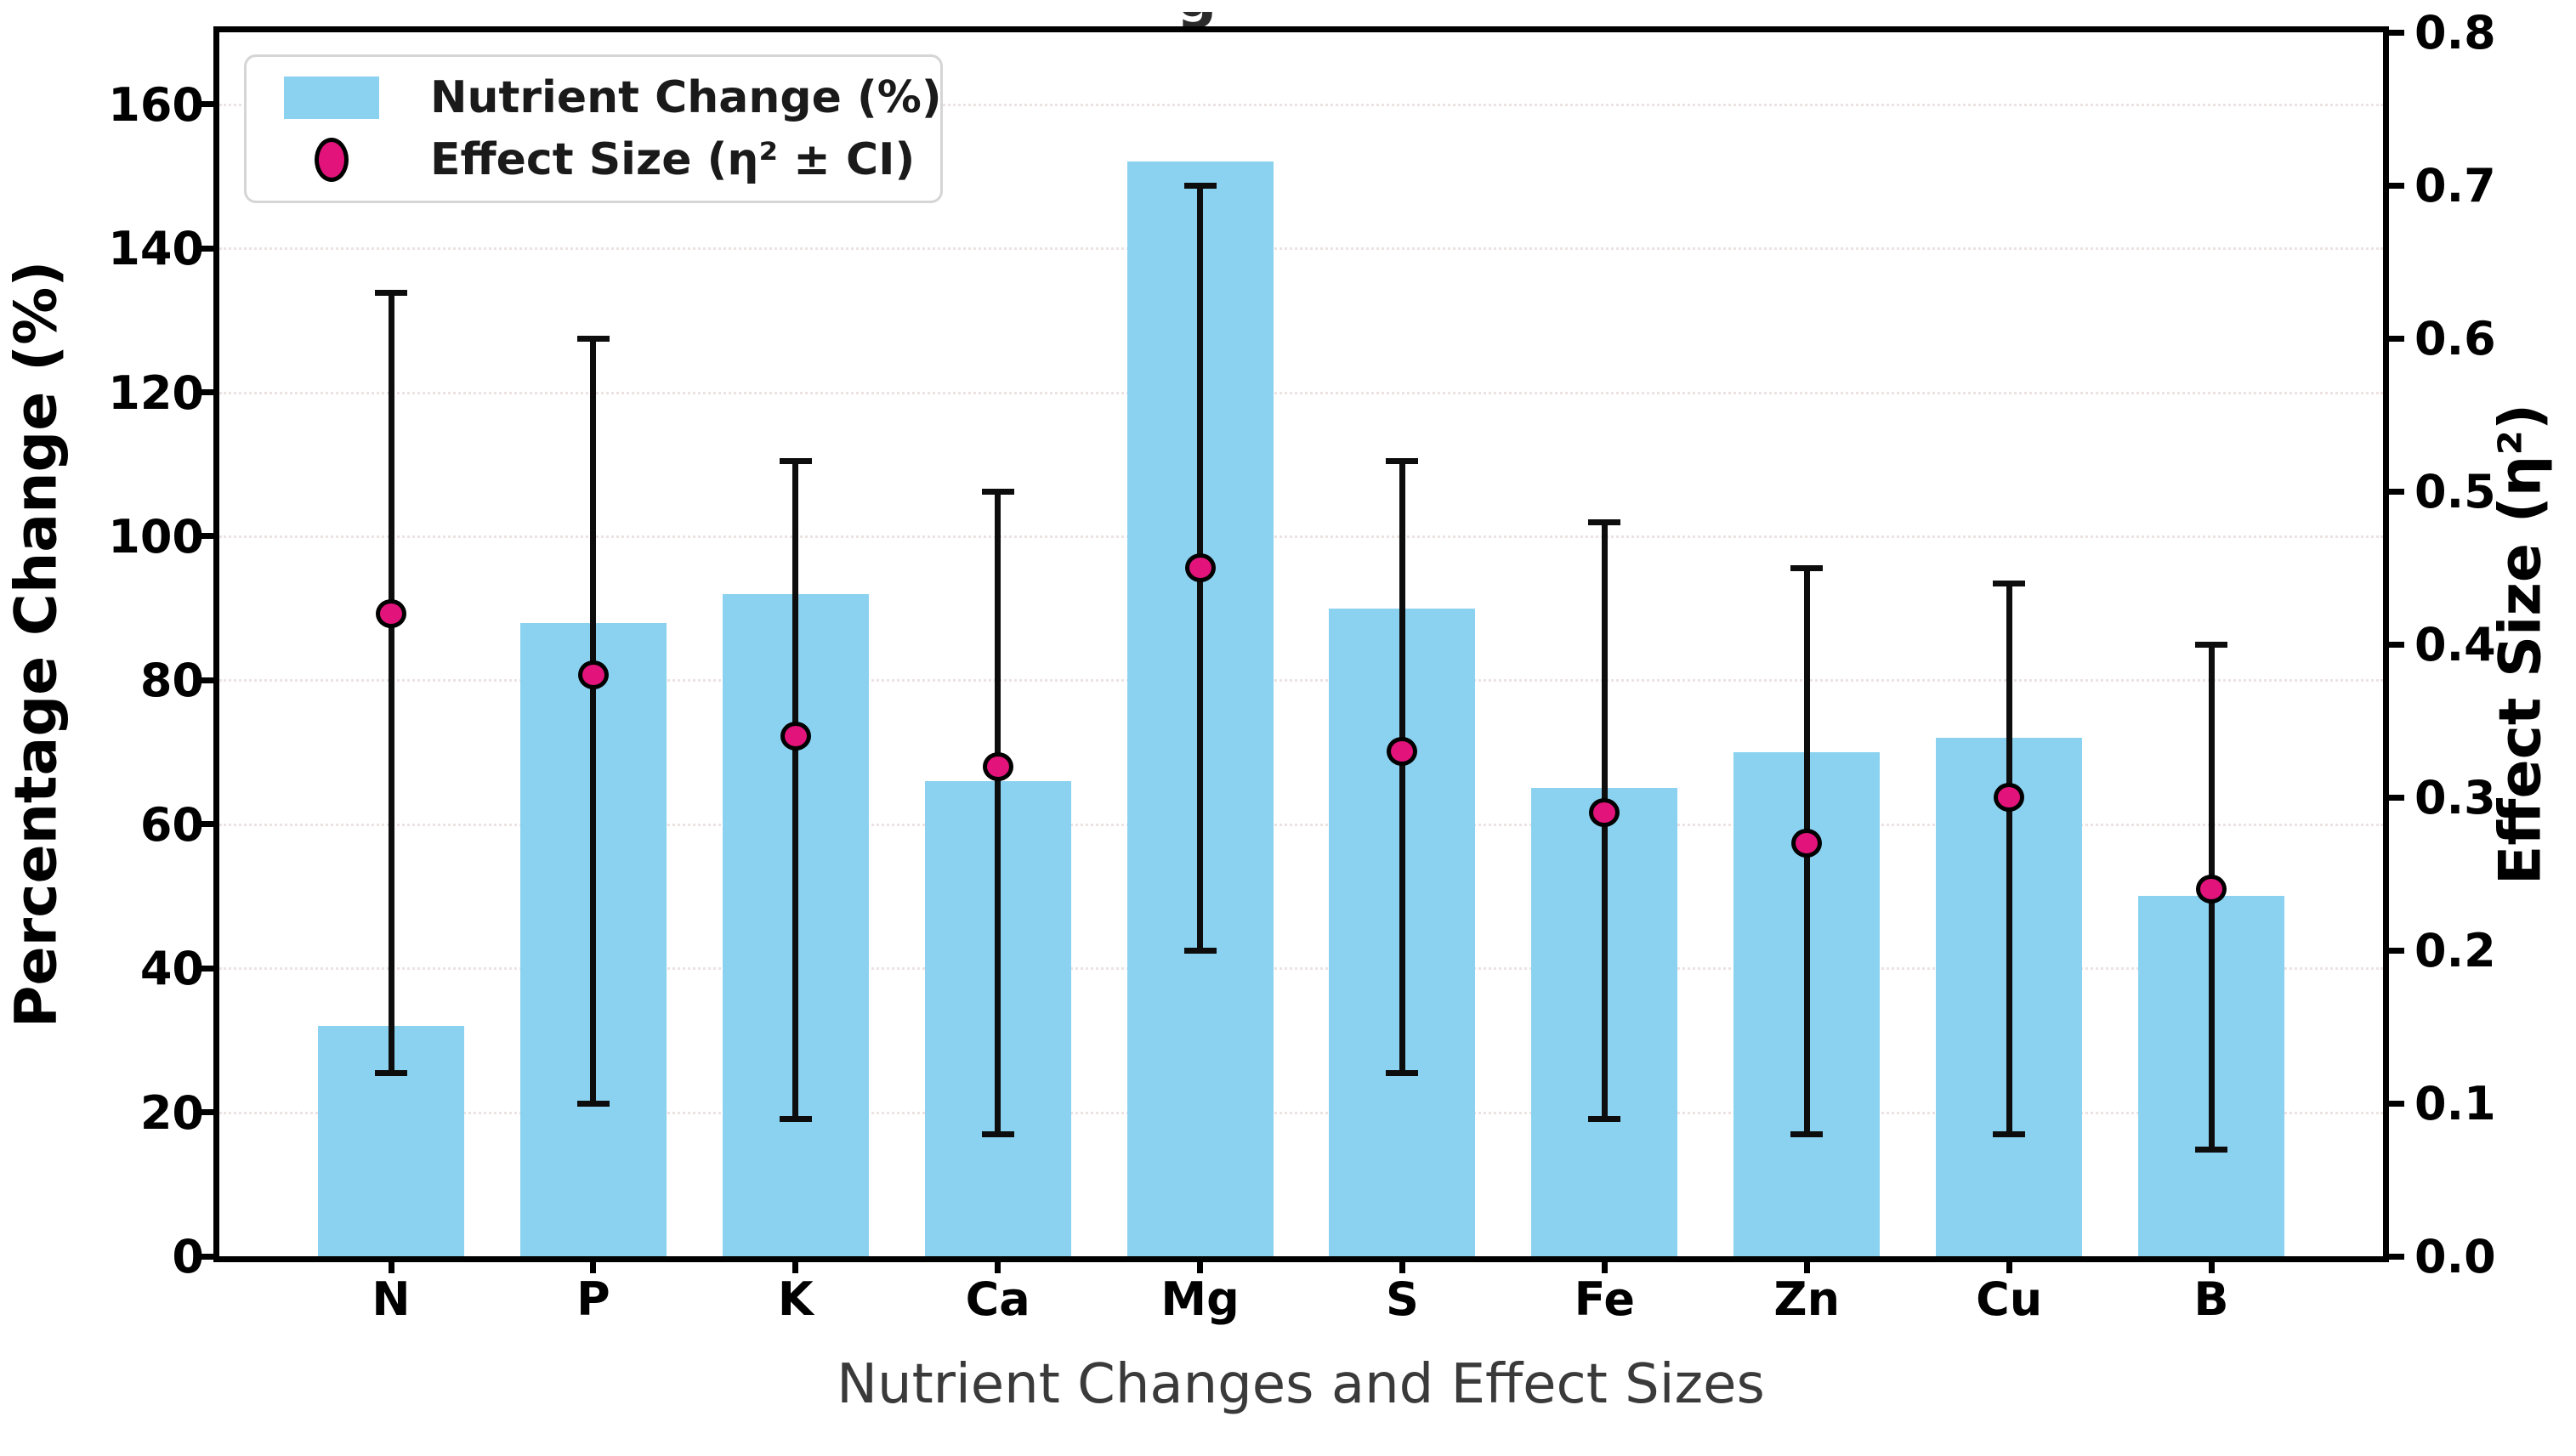 The image size is (2576, 1456). Describe the element at coordinates (2455, 798) in the screenshot. I see `right-tick-label: 0.3` at that location.